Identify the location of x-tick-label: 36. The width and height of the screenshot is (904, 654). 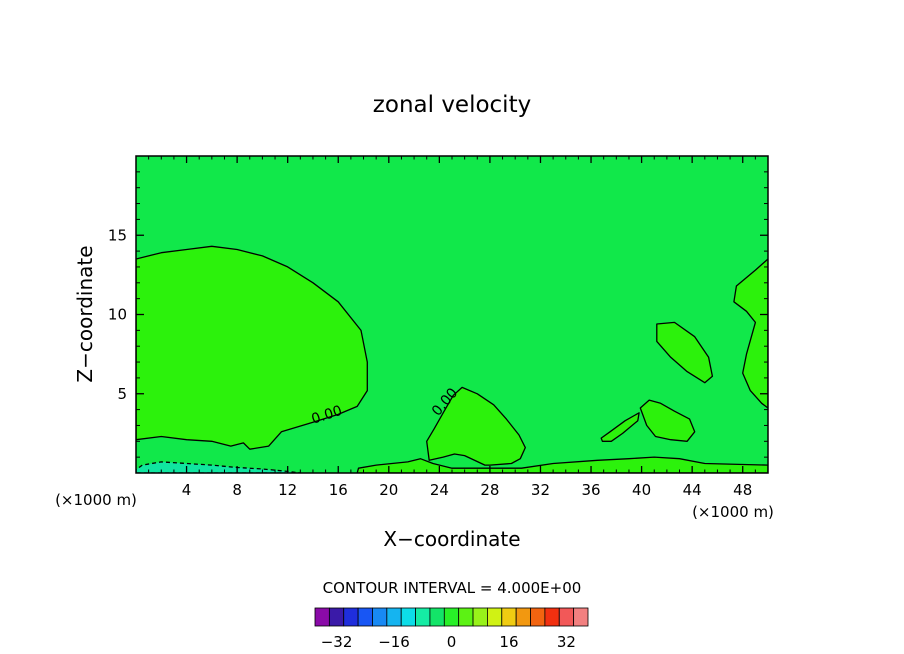
(590, 490).